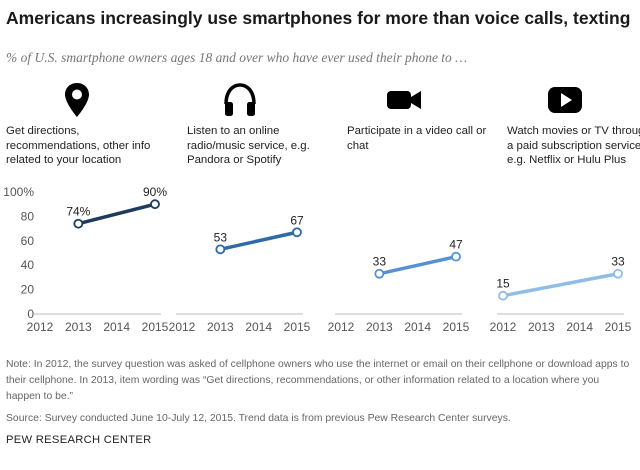  What do you see at coordinates (221, 237) in the screenshot?
I see `data-label: 53` at bounding box center [221, 237].